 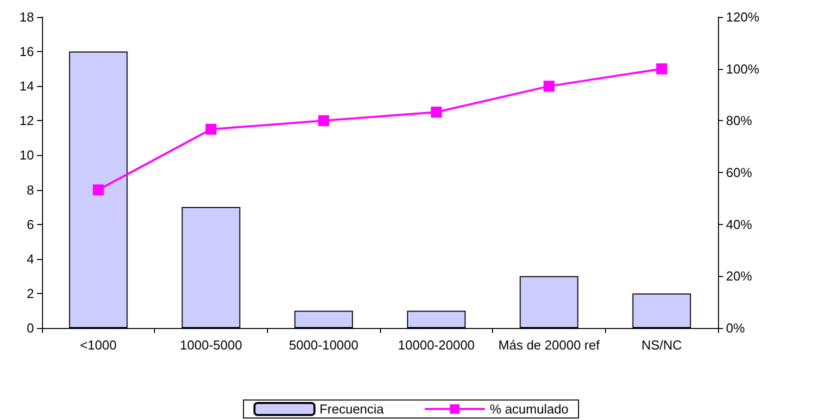 What do you see at coordinates (27, 120) in the screenshot?
I see `y-tick-label: 12` at bounding box center [27, 120].